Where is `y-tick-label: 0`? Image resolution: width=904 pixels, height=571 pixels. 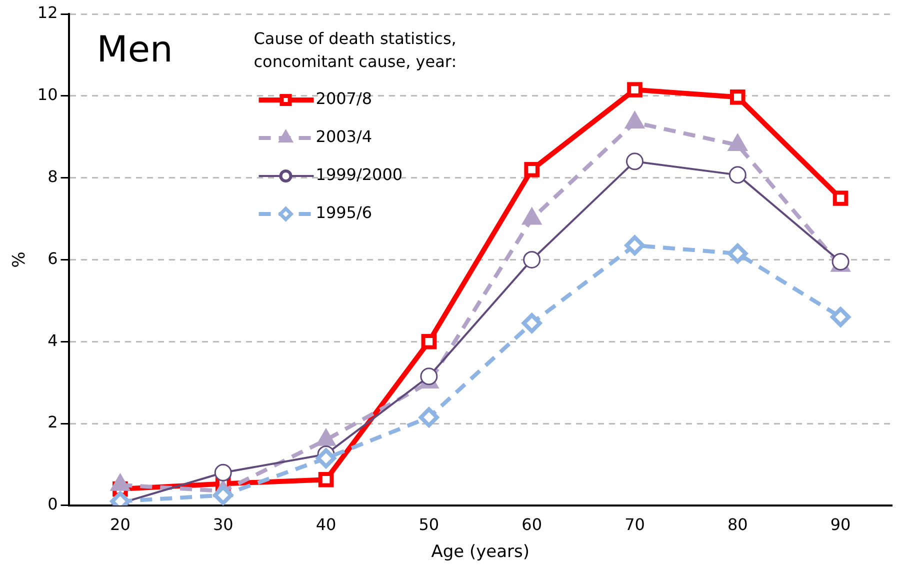
y-tick-label: 0 is located at coordinates (53, 504).